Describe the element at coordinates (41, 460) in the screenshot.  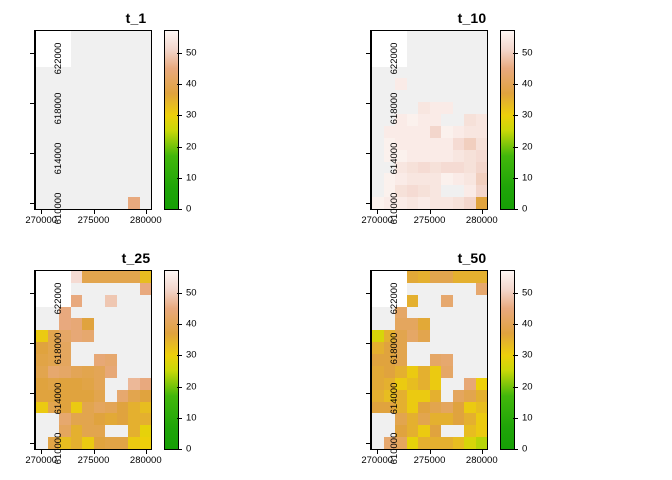
I see `x-tick-label: 270000` at that location.